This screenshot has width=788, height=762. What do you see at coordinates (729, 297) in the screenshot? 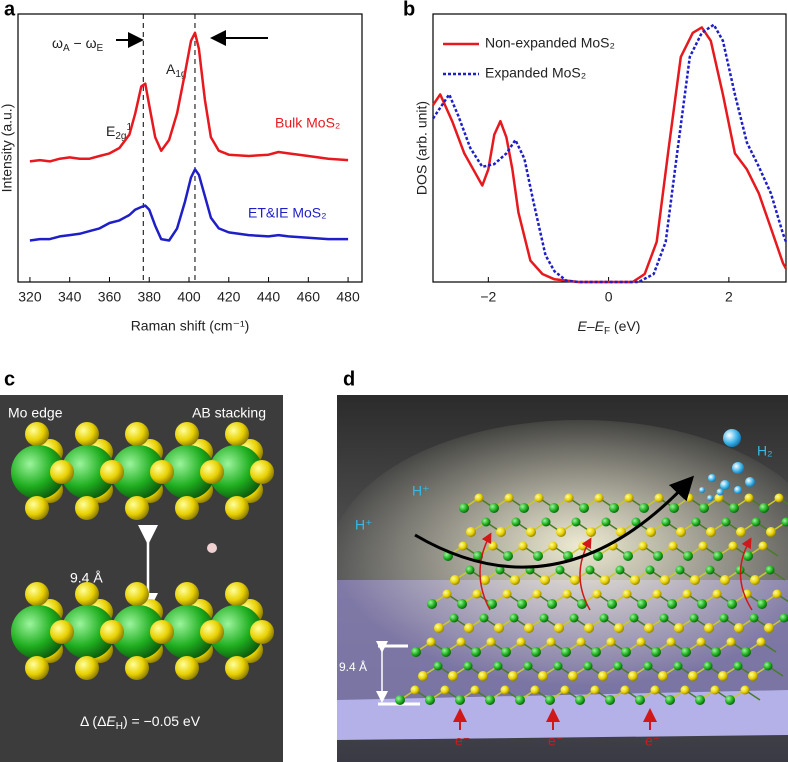
I see `x-tick-label: 2` at bounding box center [729, 297].